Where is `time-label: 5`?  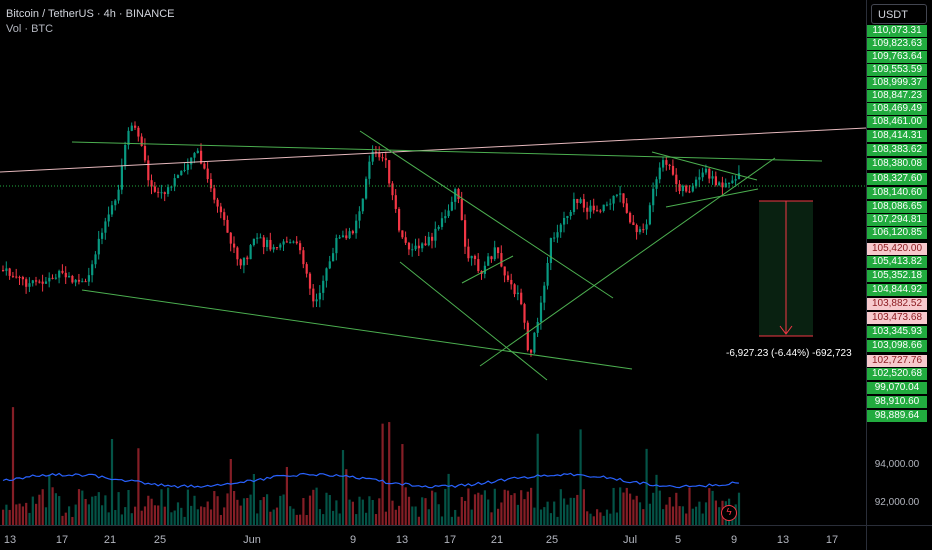 time-label: 5 is located at coordinates (678, 540).